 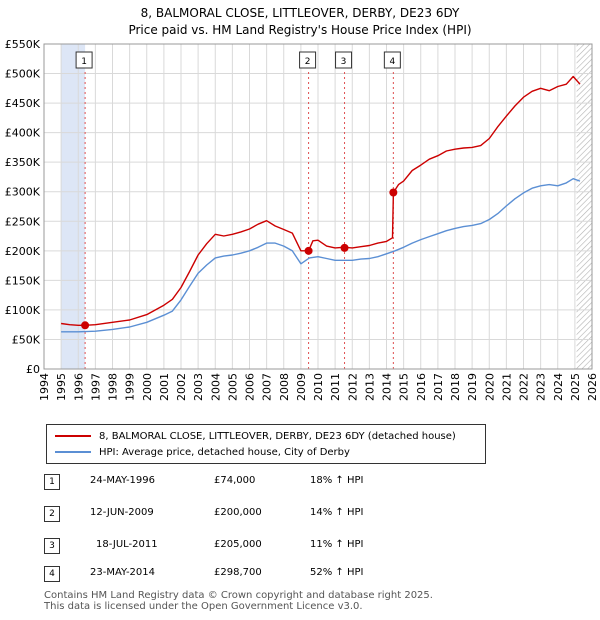 What do you see at coordinates (181, 387) in the screenshot?
I see `x-tick-label: 2002` at bounding box center [181, 387].